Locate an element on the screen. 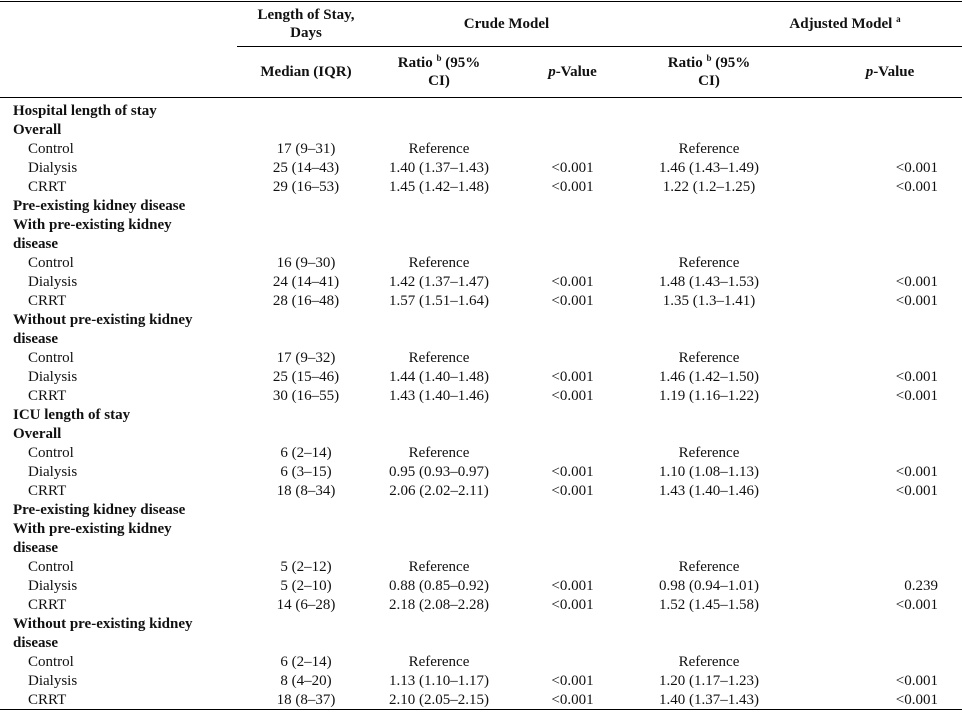 The image size is (962, 712). los-header-line1: Length of Stay, is located at coordinates (306, 15).